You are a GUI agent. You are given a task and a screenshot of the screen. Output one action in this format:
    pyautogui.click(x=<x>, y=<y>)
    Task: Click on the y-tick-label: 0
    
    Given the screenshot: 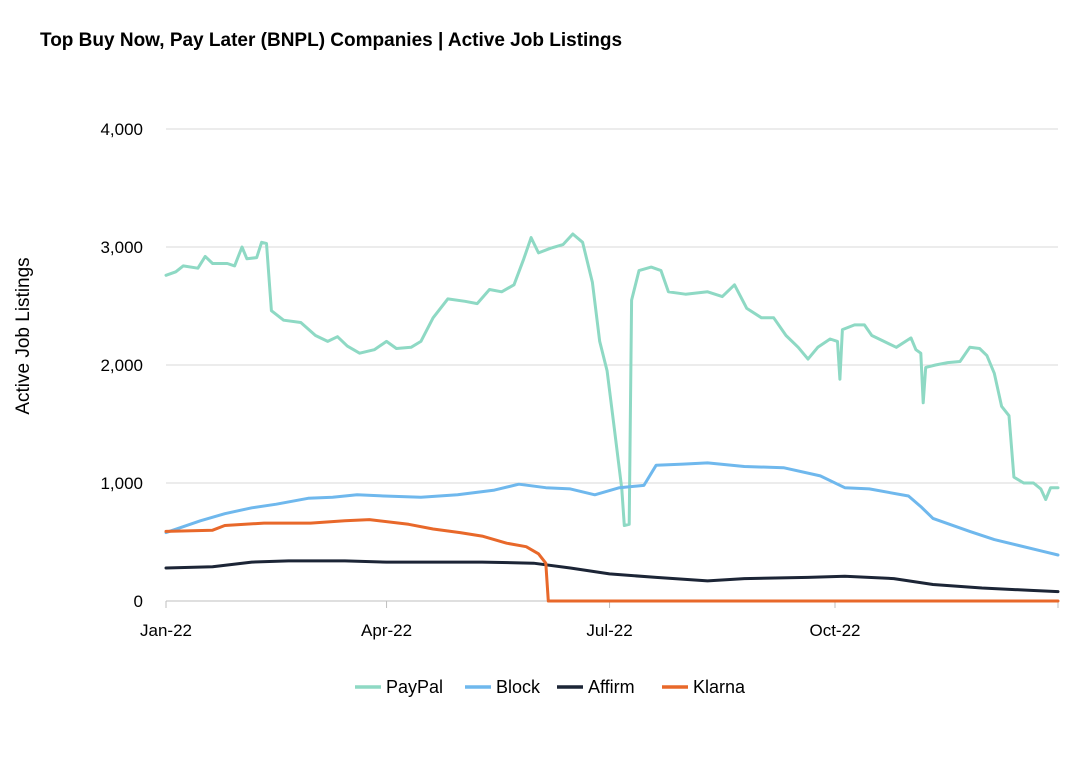 What is the action you would take?
    pyautogui.click(x=138, y=601)
    